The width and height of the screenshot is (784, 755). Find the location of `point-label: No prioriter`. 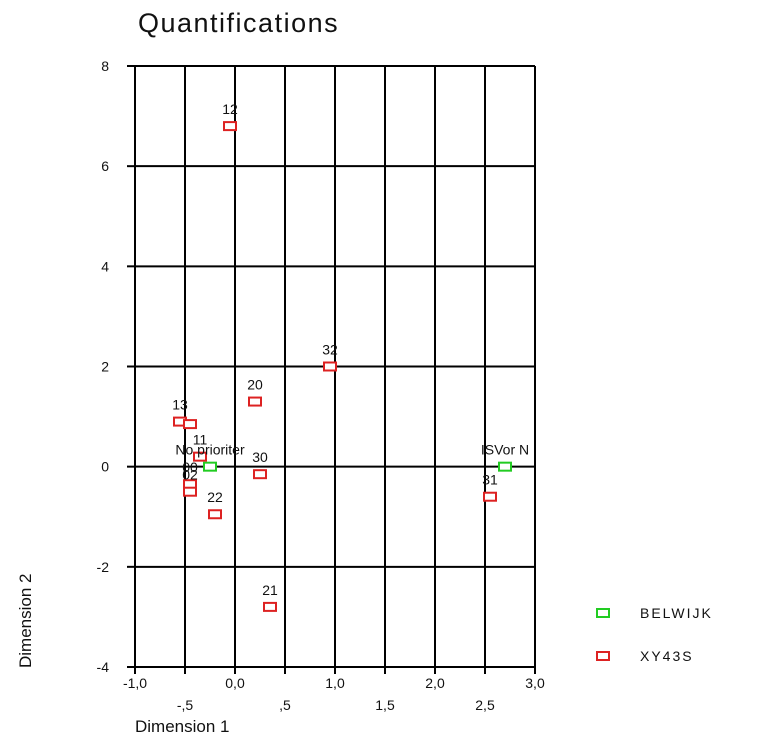

point-label: No prioriter is located at coordinates (210, 450).